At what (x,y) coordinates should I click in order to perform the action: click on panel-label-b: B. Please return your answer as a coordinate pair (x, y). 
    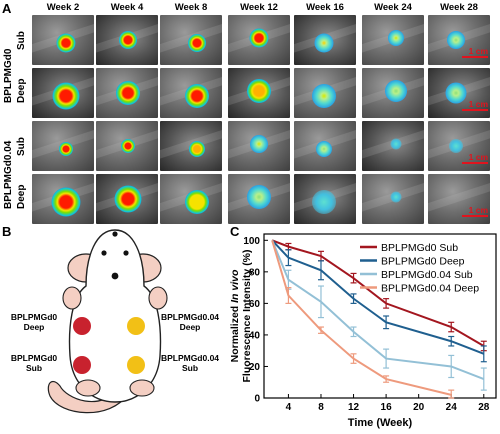
    Looking at the image, I should click on (7, 231).